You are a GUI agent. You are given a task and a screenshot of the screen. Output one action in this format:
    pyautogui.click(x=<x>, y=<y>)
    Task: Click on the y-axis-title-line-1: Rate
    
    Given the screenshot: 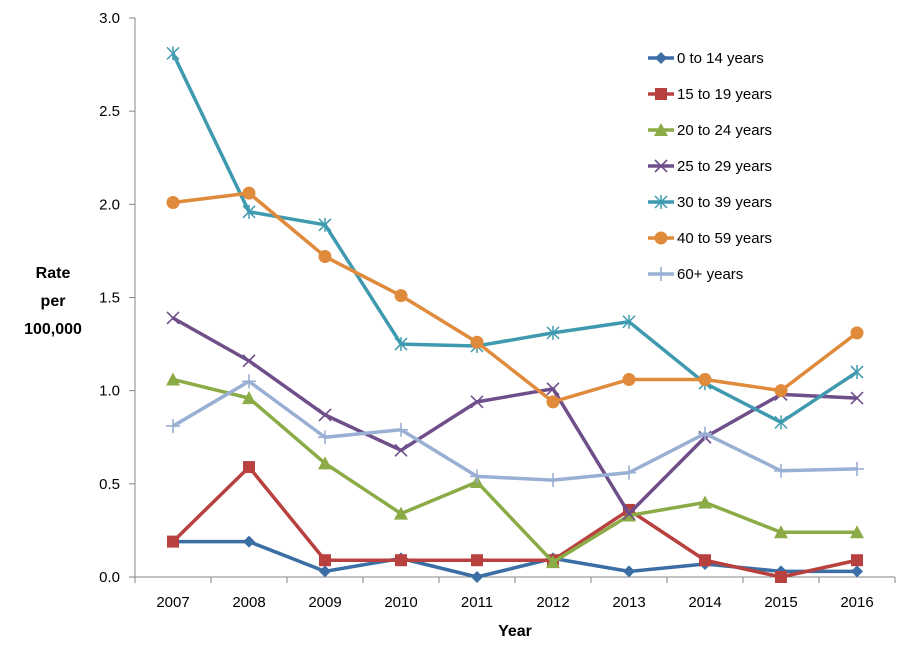 What is the action you would take?
    pyautogui.click(x=53, y=273)
    